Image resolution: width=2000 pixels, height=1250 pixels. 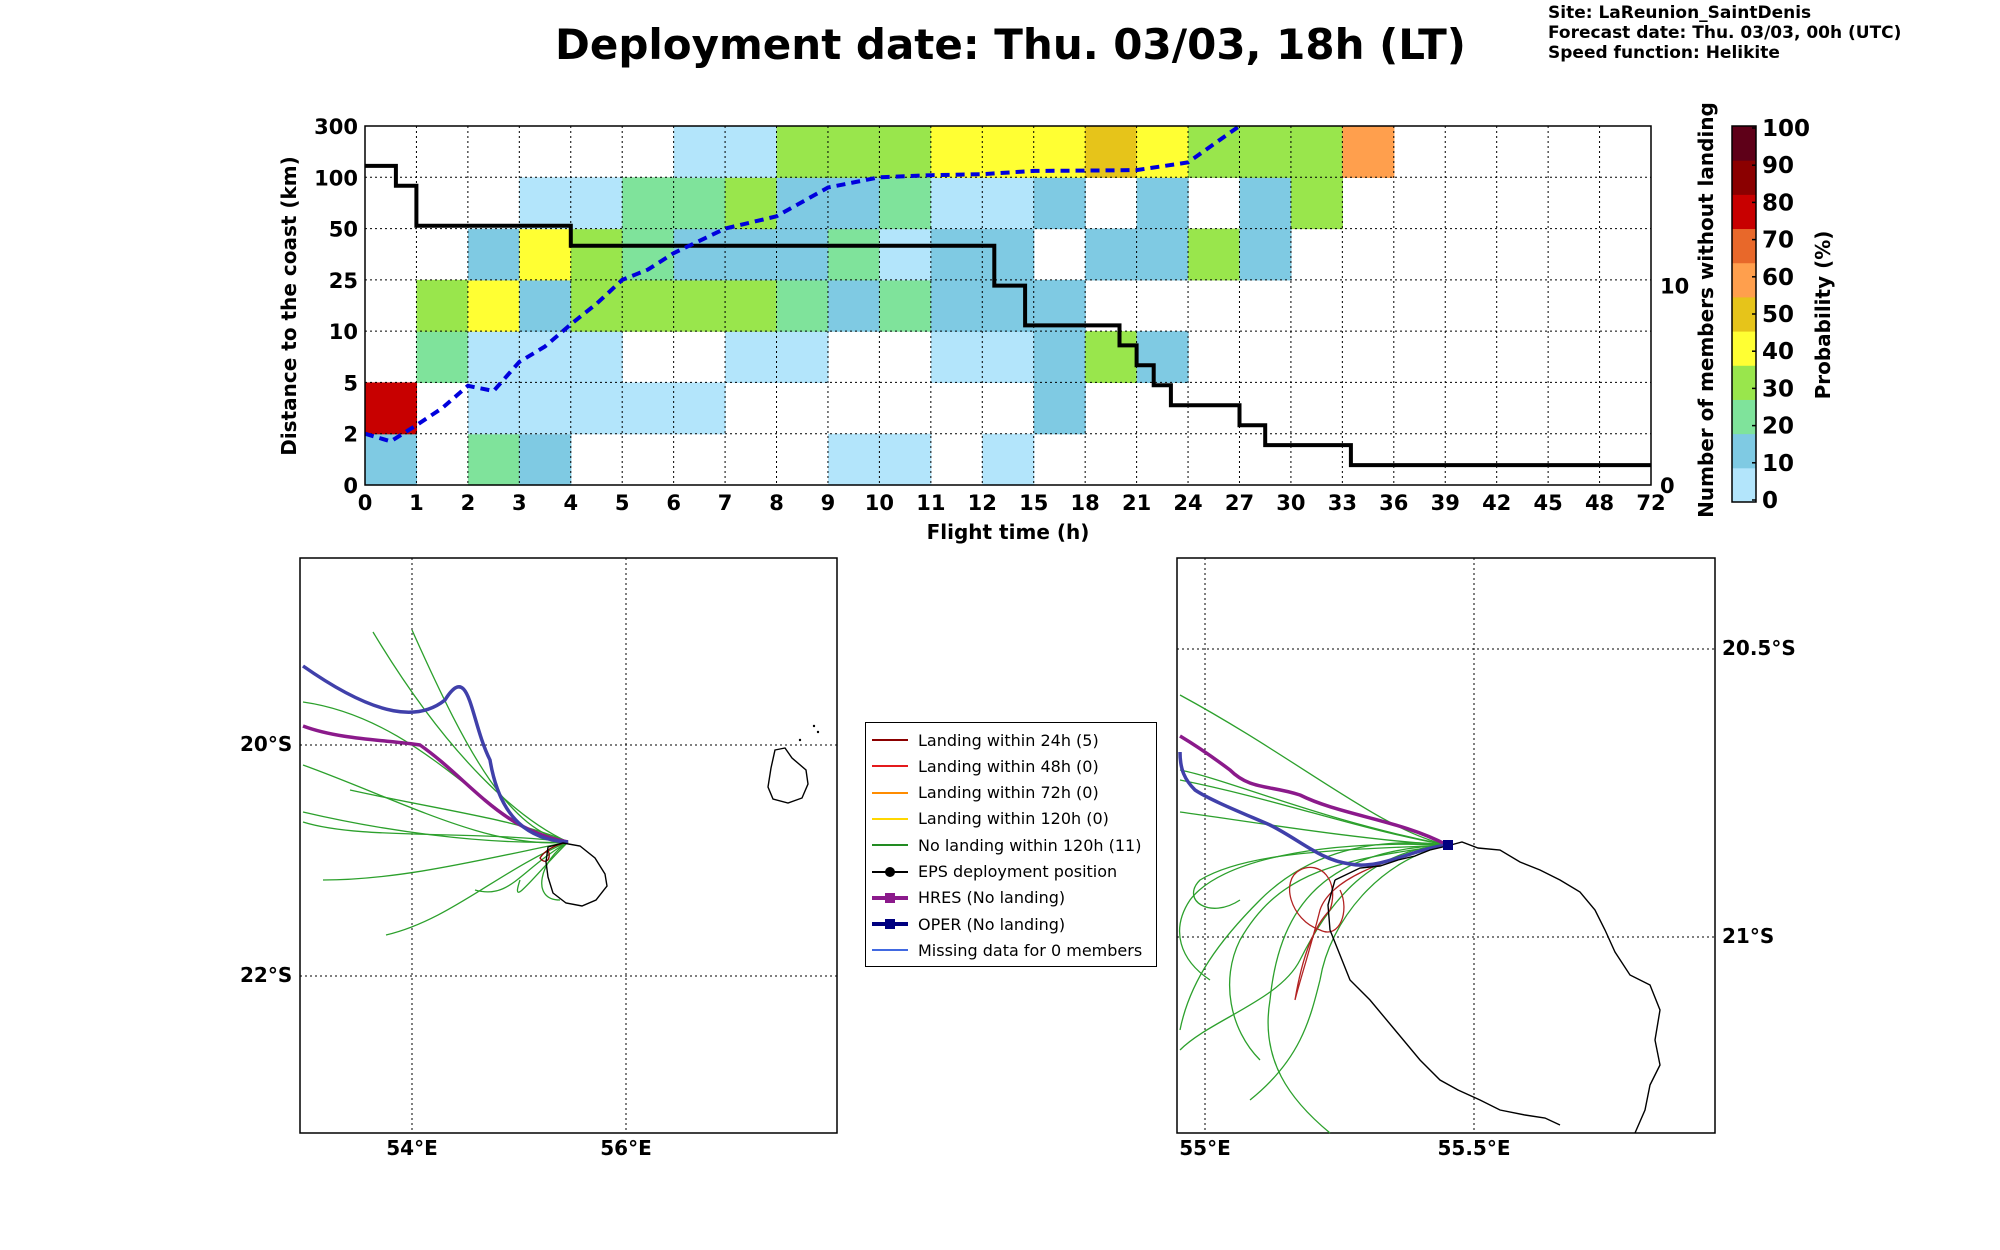 What do you see at coordinates (1674, 287) in the screenshot?
I see `y2-tick-label: 10` at bounding box center [1674, 287].